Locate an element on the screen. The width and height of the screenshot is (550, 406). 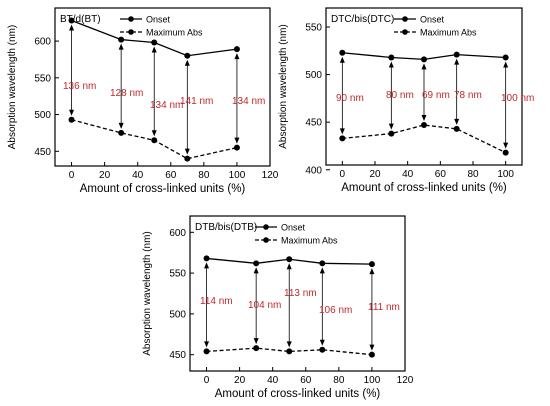
y-tick-label: 400 is located at coordinates (313, 170).